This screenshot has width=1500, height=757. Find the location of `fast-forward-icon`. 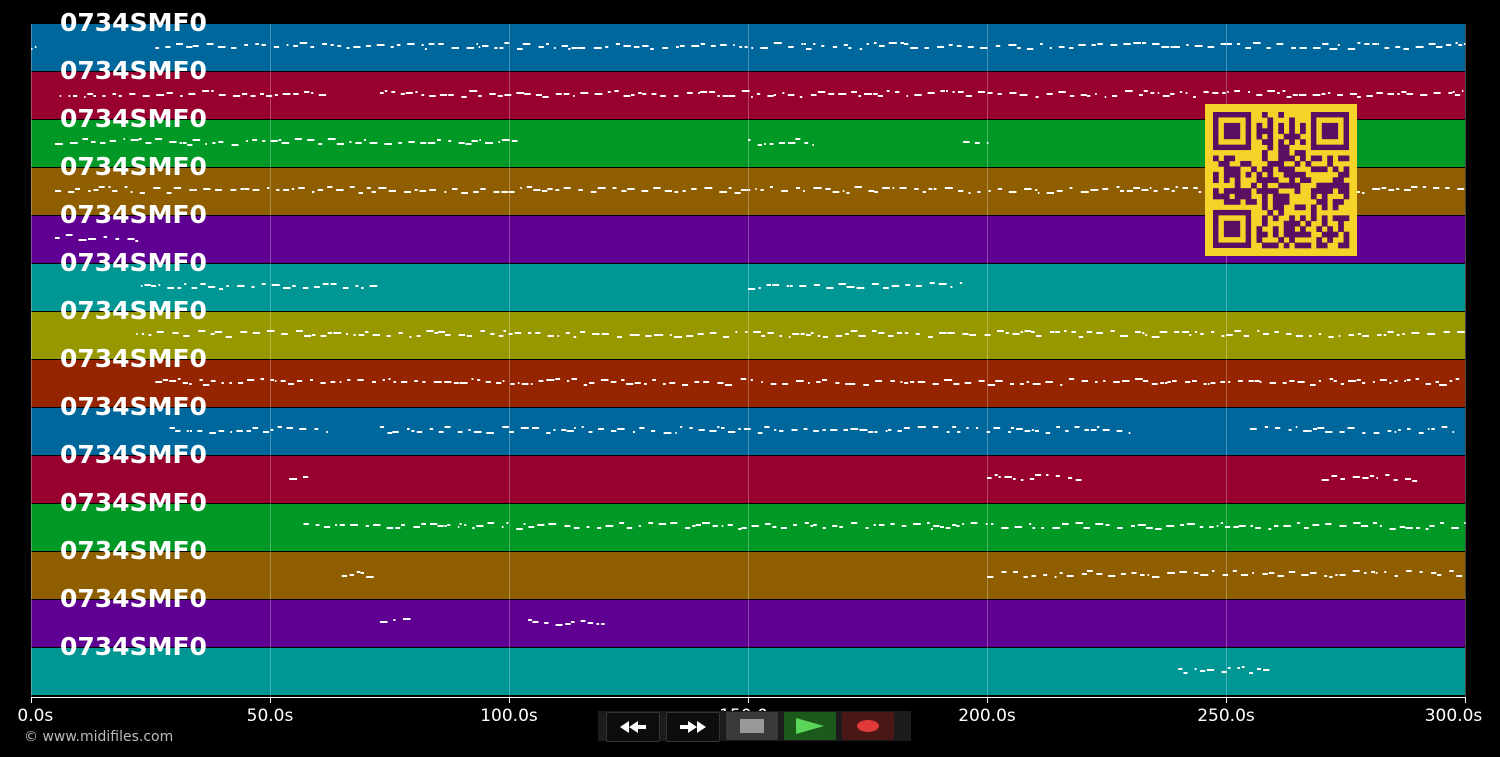

fast-forward-icon is located at coordinates (693, 727).